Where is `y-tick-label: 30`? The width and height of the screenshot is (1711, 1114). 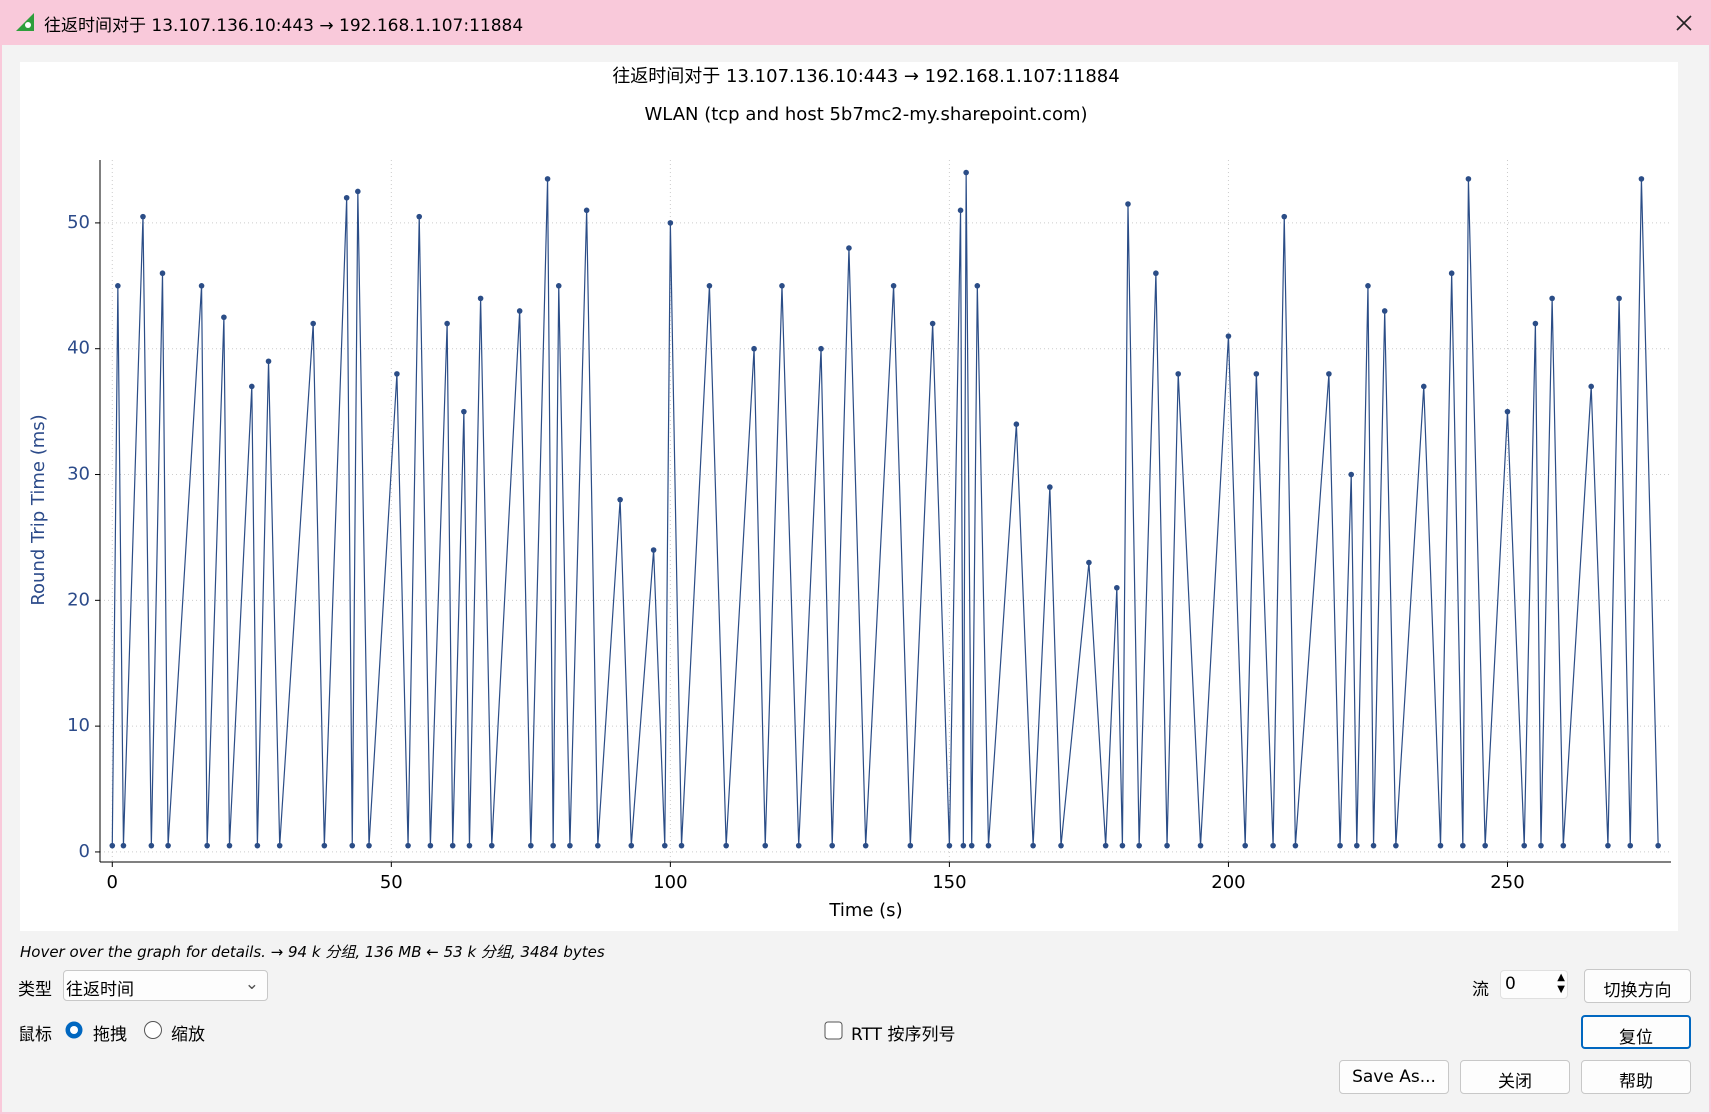
y-tick-label: 30 is located at coordinates (78, 474).